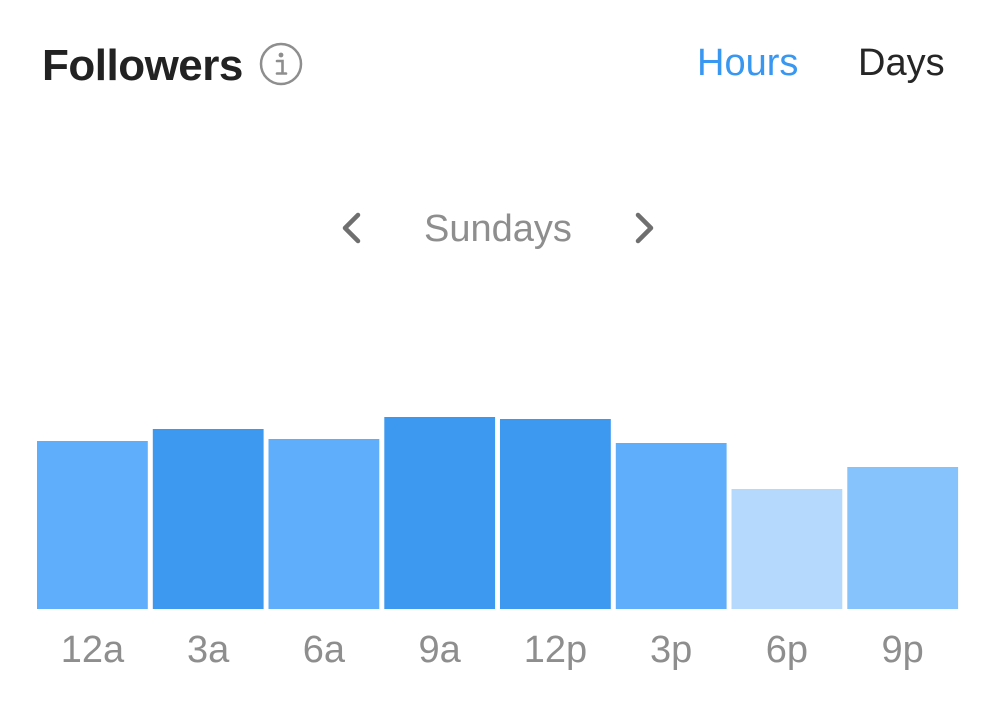  Describe the element at coordinates (901, 63) in the screenshot. I see `tab-days: Days` at that location.